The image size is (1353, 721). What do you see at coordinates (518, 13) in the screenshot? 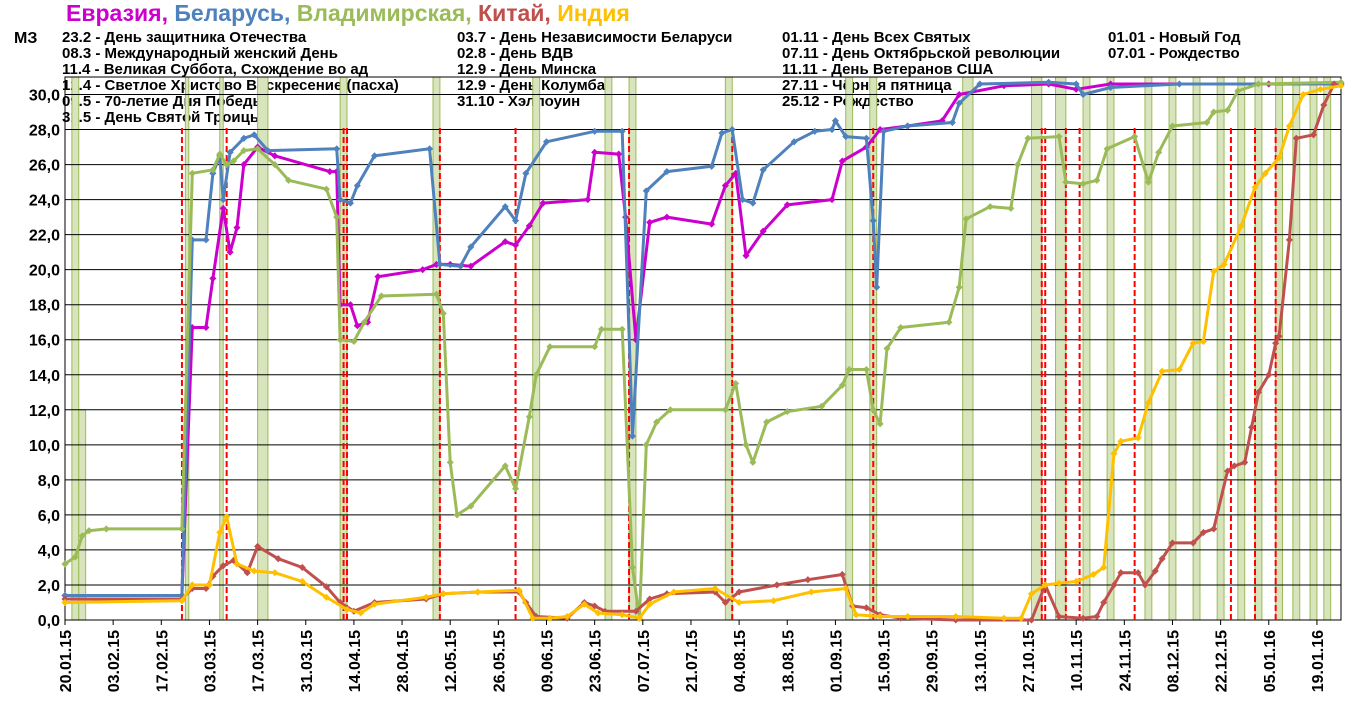
I see `title-part: Китай,` at bounding box center [518, 13].